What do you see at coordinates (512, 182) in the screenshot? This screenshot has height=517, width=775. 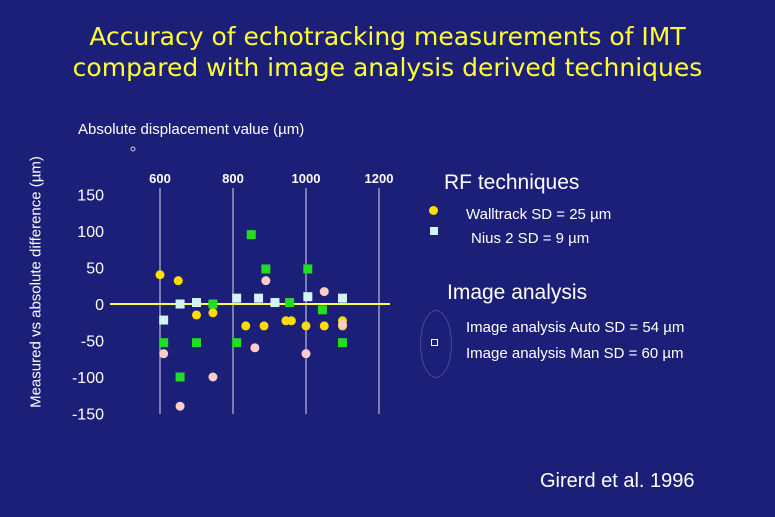 I see `legend-heading-rf: RF techniques` at bounding box center [512, 182].